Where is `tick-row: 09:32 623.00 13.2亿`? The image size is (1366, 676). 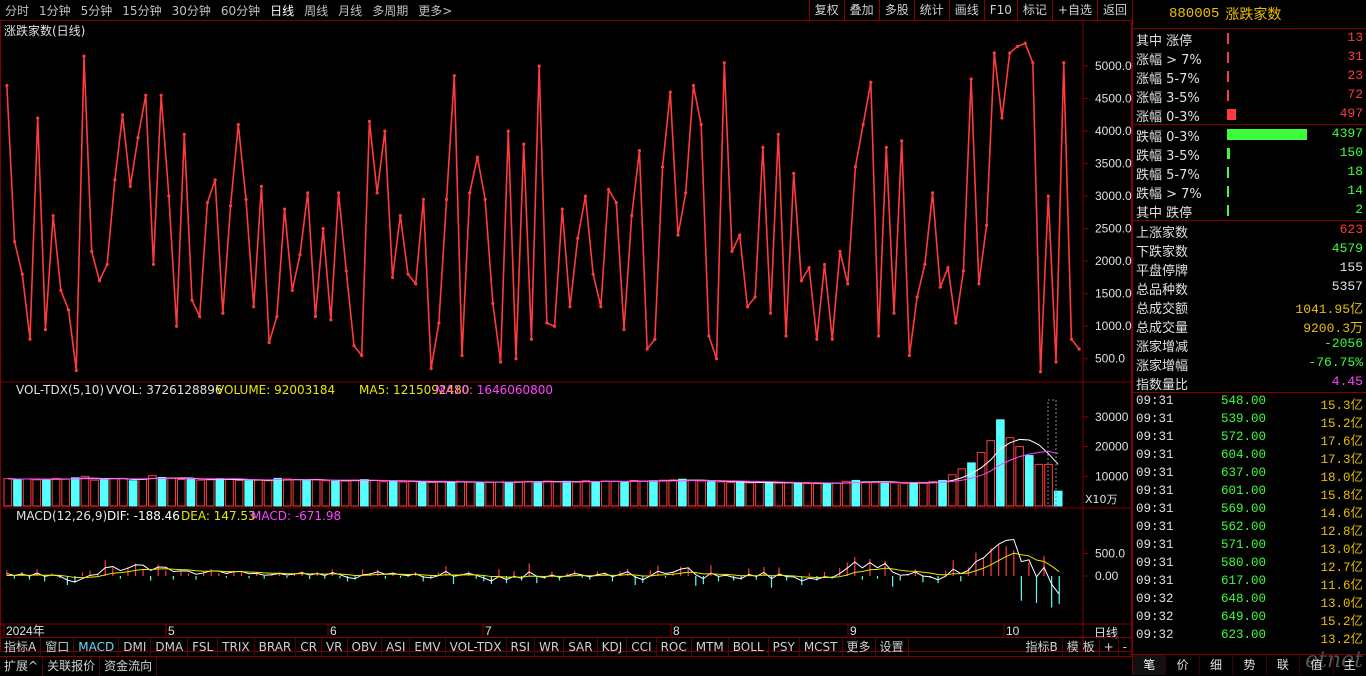
tick-row: 09:32 623.00 13.2亿 is located at coordinates (1249, 637).